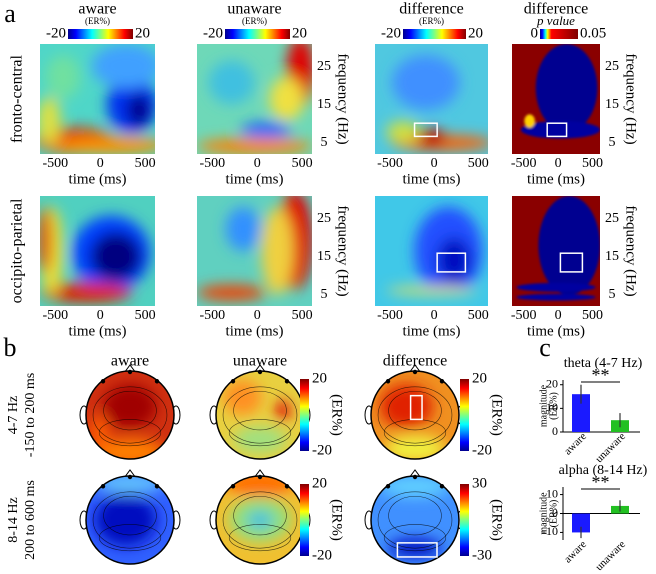  Describe the element at coordinates (593, 33) in the screenshot. I see `colorbar-label: 0.05` at that location.